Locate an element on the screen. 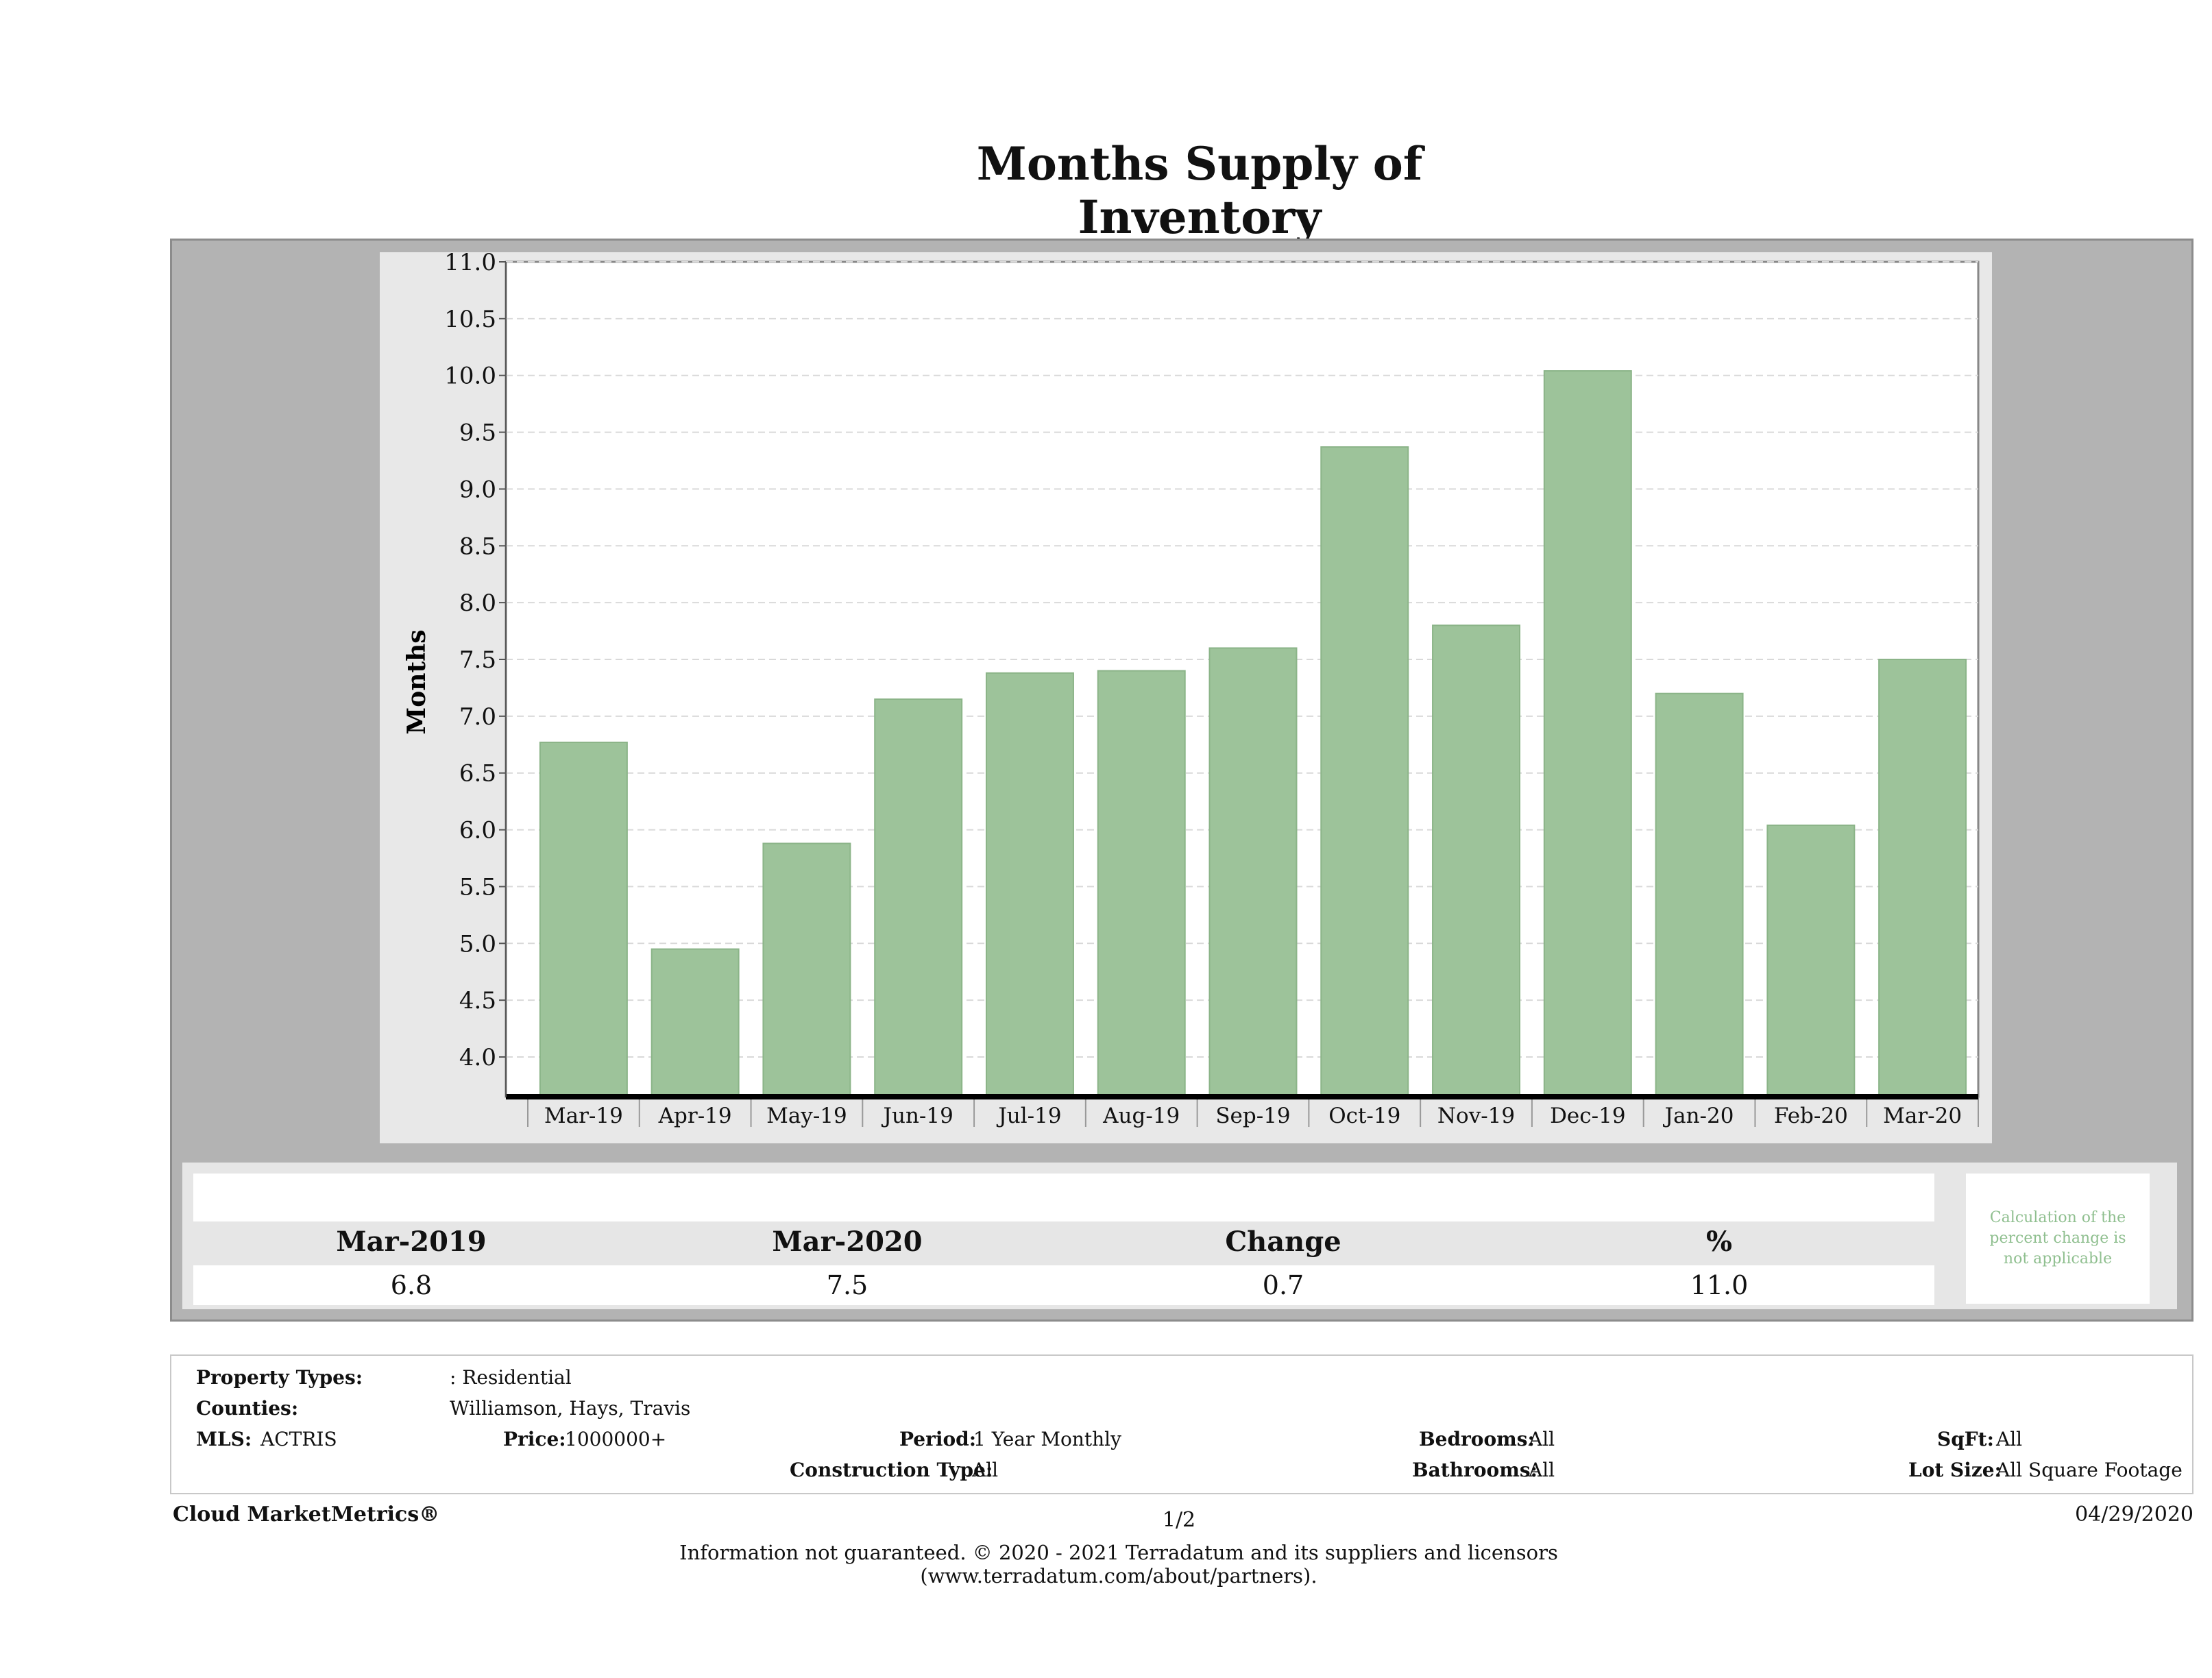  property-types-label: Property Types: is located at coordinates (279, 1377).